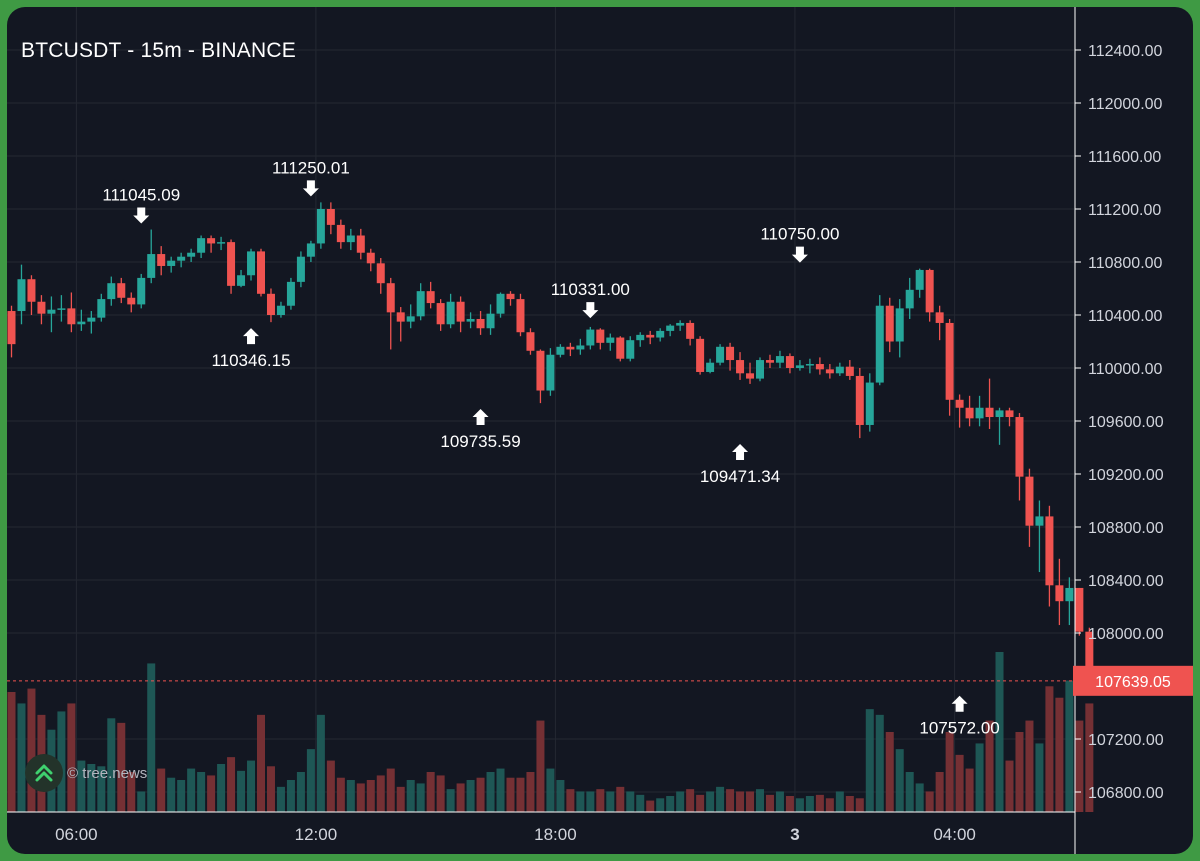 The height and width of the screenshot is (861, 1200). I want to click on y-tick-label: 108000.00, so click(1126, 634).